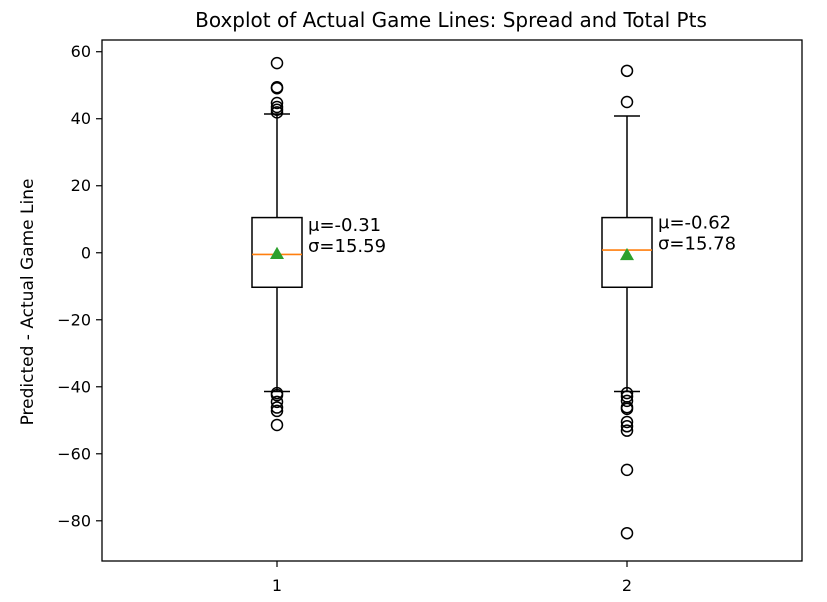 This screenshot has width=827, height=602. I want to click on y-tick-label: −60, so click(74, 453).